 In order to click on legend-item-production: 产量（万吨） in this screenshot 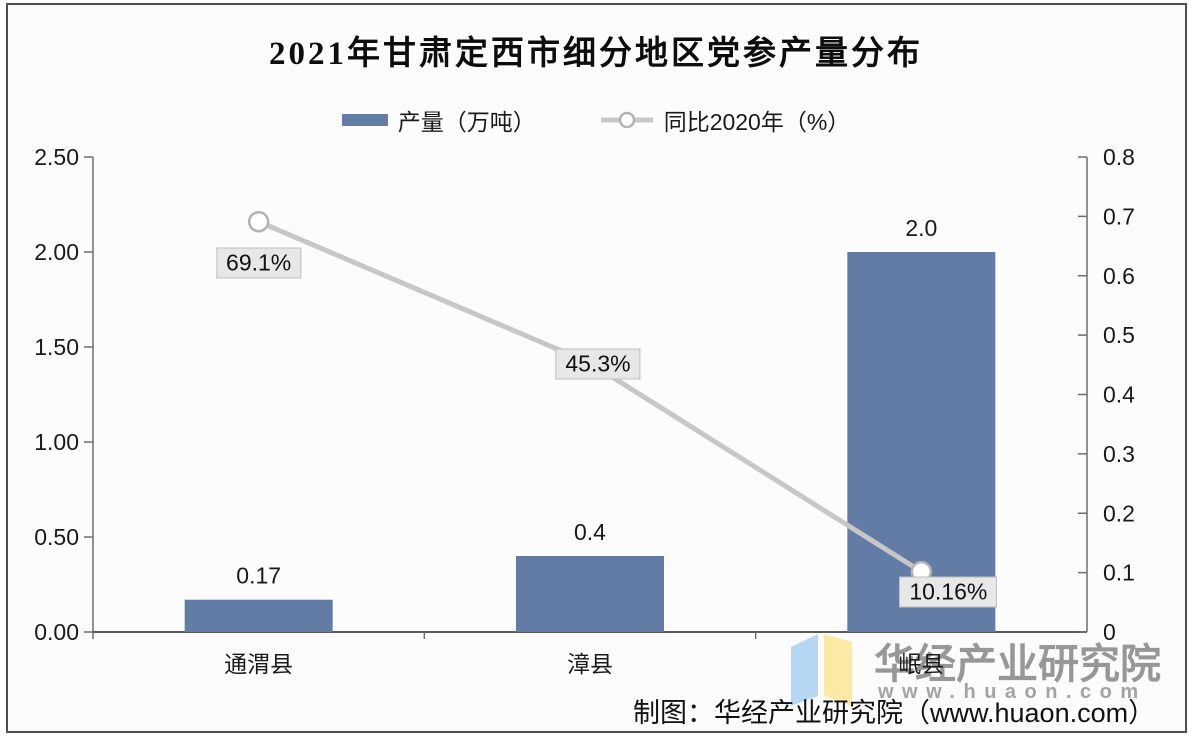, I will do `click(438, 120)`.